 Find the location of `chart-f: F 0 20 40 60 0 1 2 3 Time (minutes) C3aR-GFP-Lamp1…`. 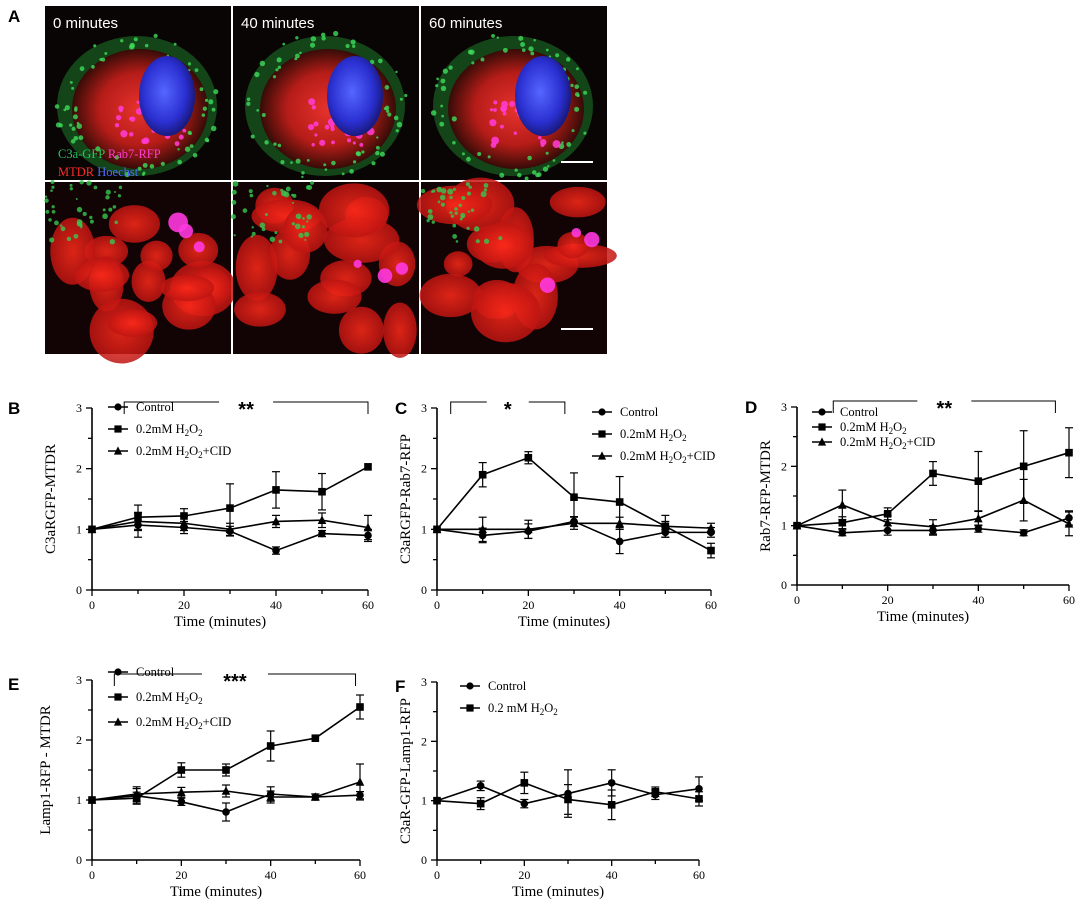

chart-f: F 0 20 40 60 0 1 2 3 Time (minutes) C3aR-GFP-Lamp1… is located at coordinates (550, 787).